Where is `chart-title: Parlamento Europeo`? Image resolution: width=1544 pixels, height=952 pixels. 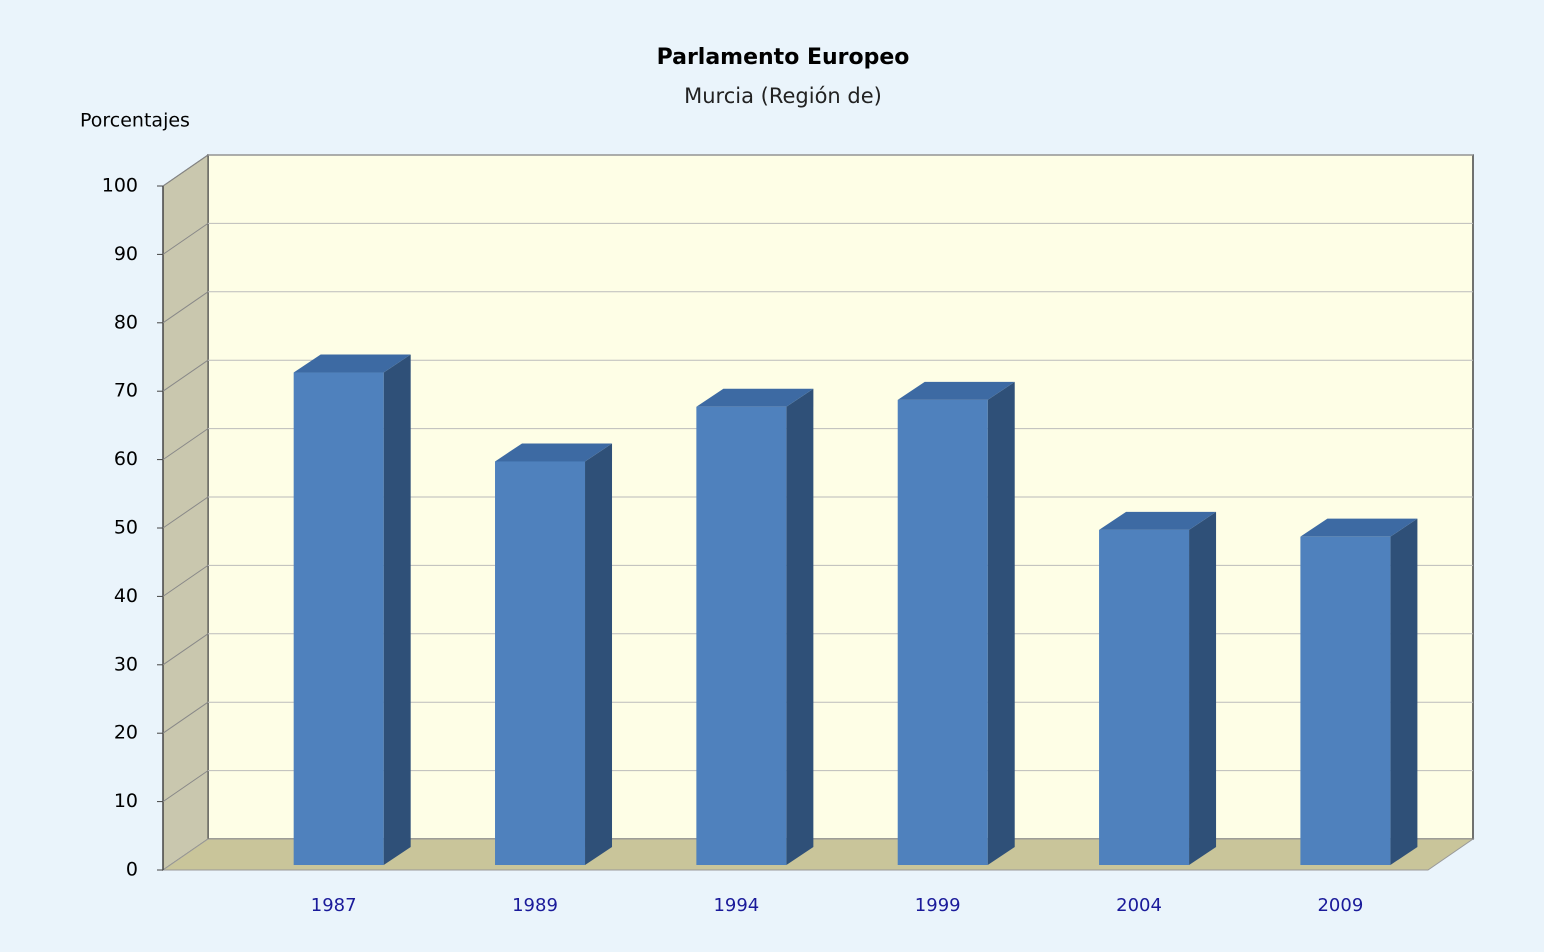
chart-title: Parlamento Europeo is located at coordinates (783, 57).